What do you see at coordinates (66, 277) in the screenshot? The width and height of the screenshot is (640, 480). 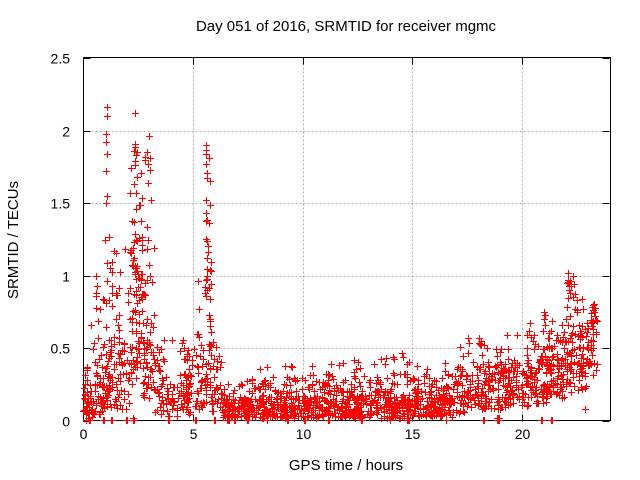 I see `y-tick-label: 1` at bounding box center [66, 277].